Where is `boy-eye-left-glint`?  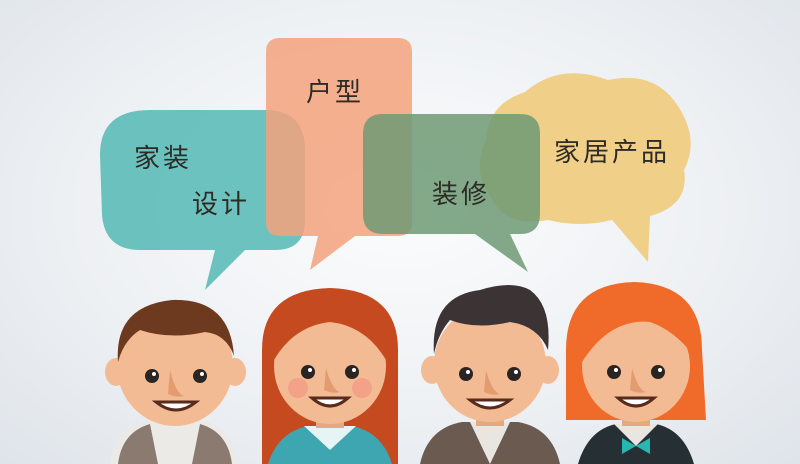
boy-eye-left-glint is located at coordinates (154, 374).